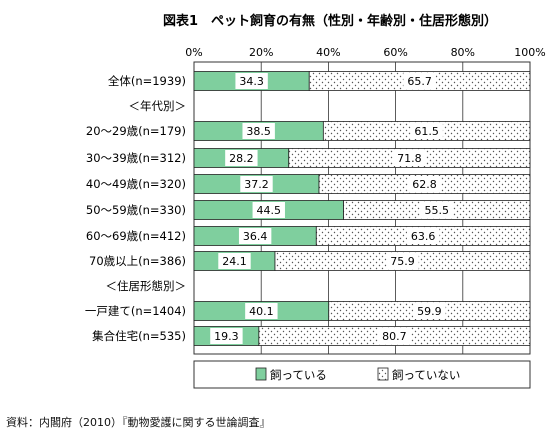  Describe the element at coordinates (529, 52) in the screenshot. I see `x-tick-label: 100%` at that location.